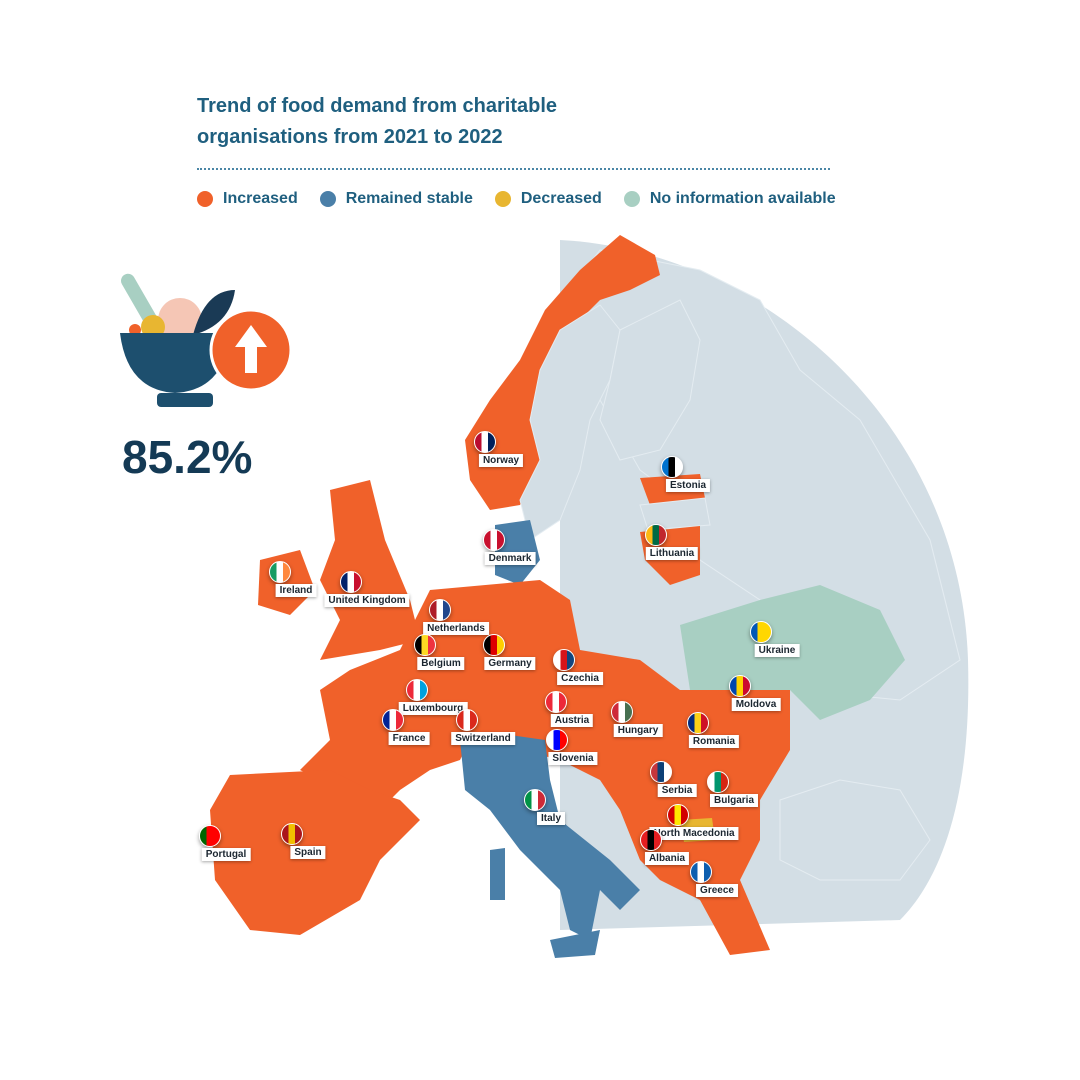  Describe the element at coordinates (855, 830) in the screenshot. I see `land-east` at that location.